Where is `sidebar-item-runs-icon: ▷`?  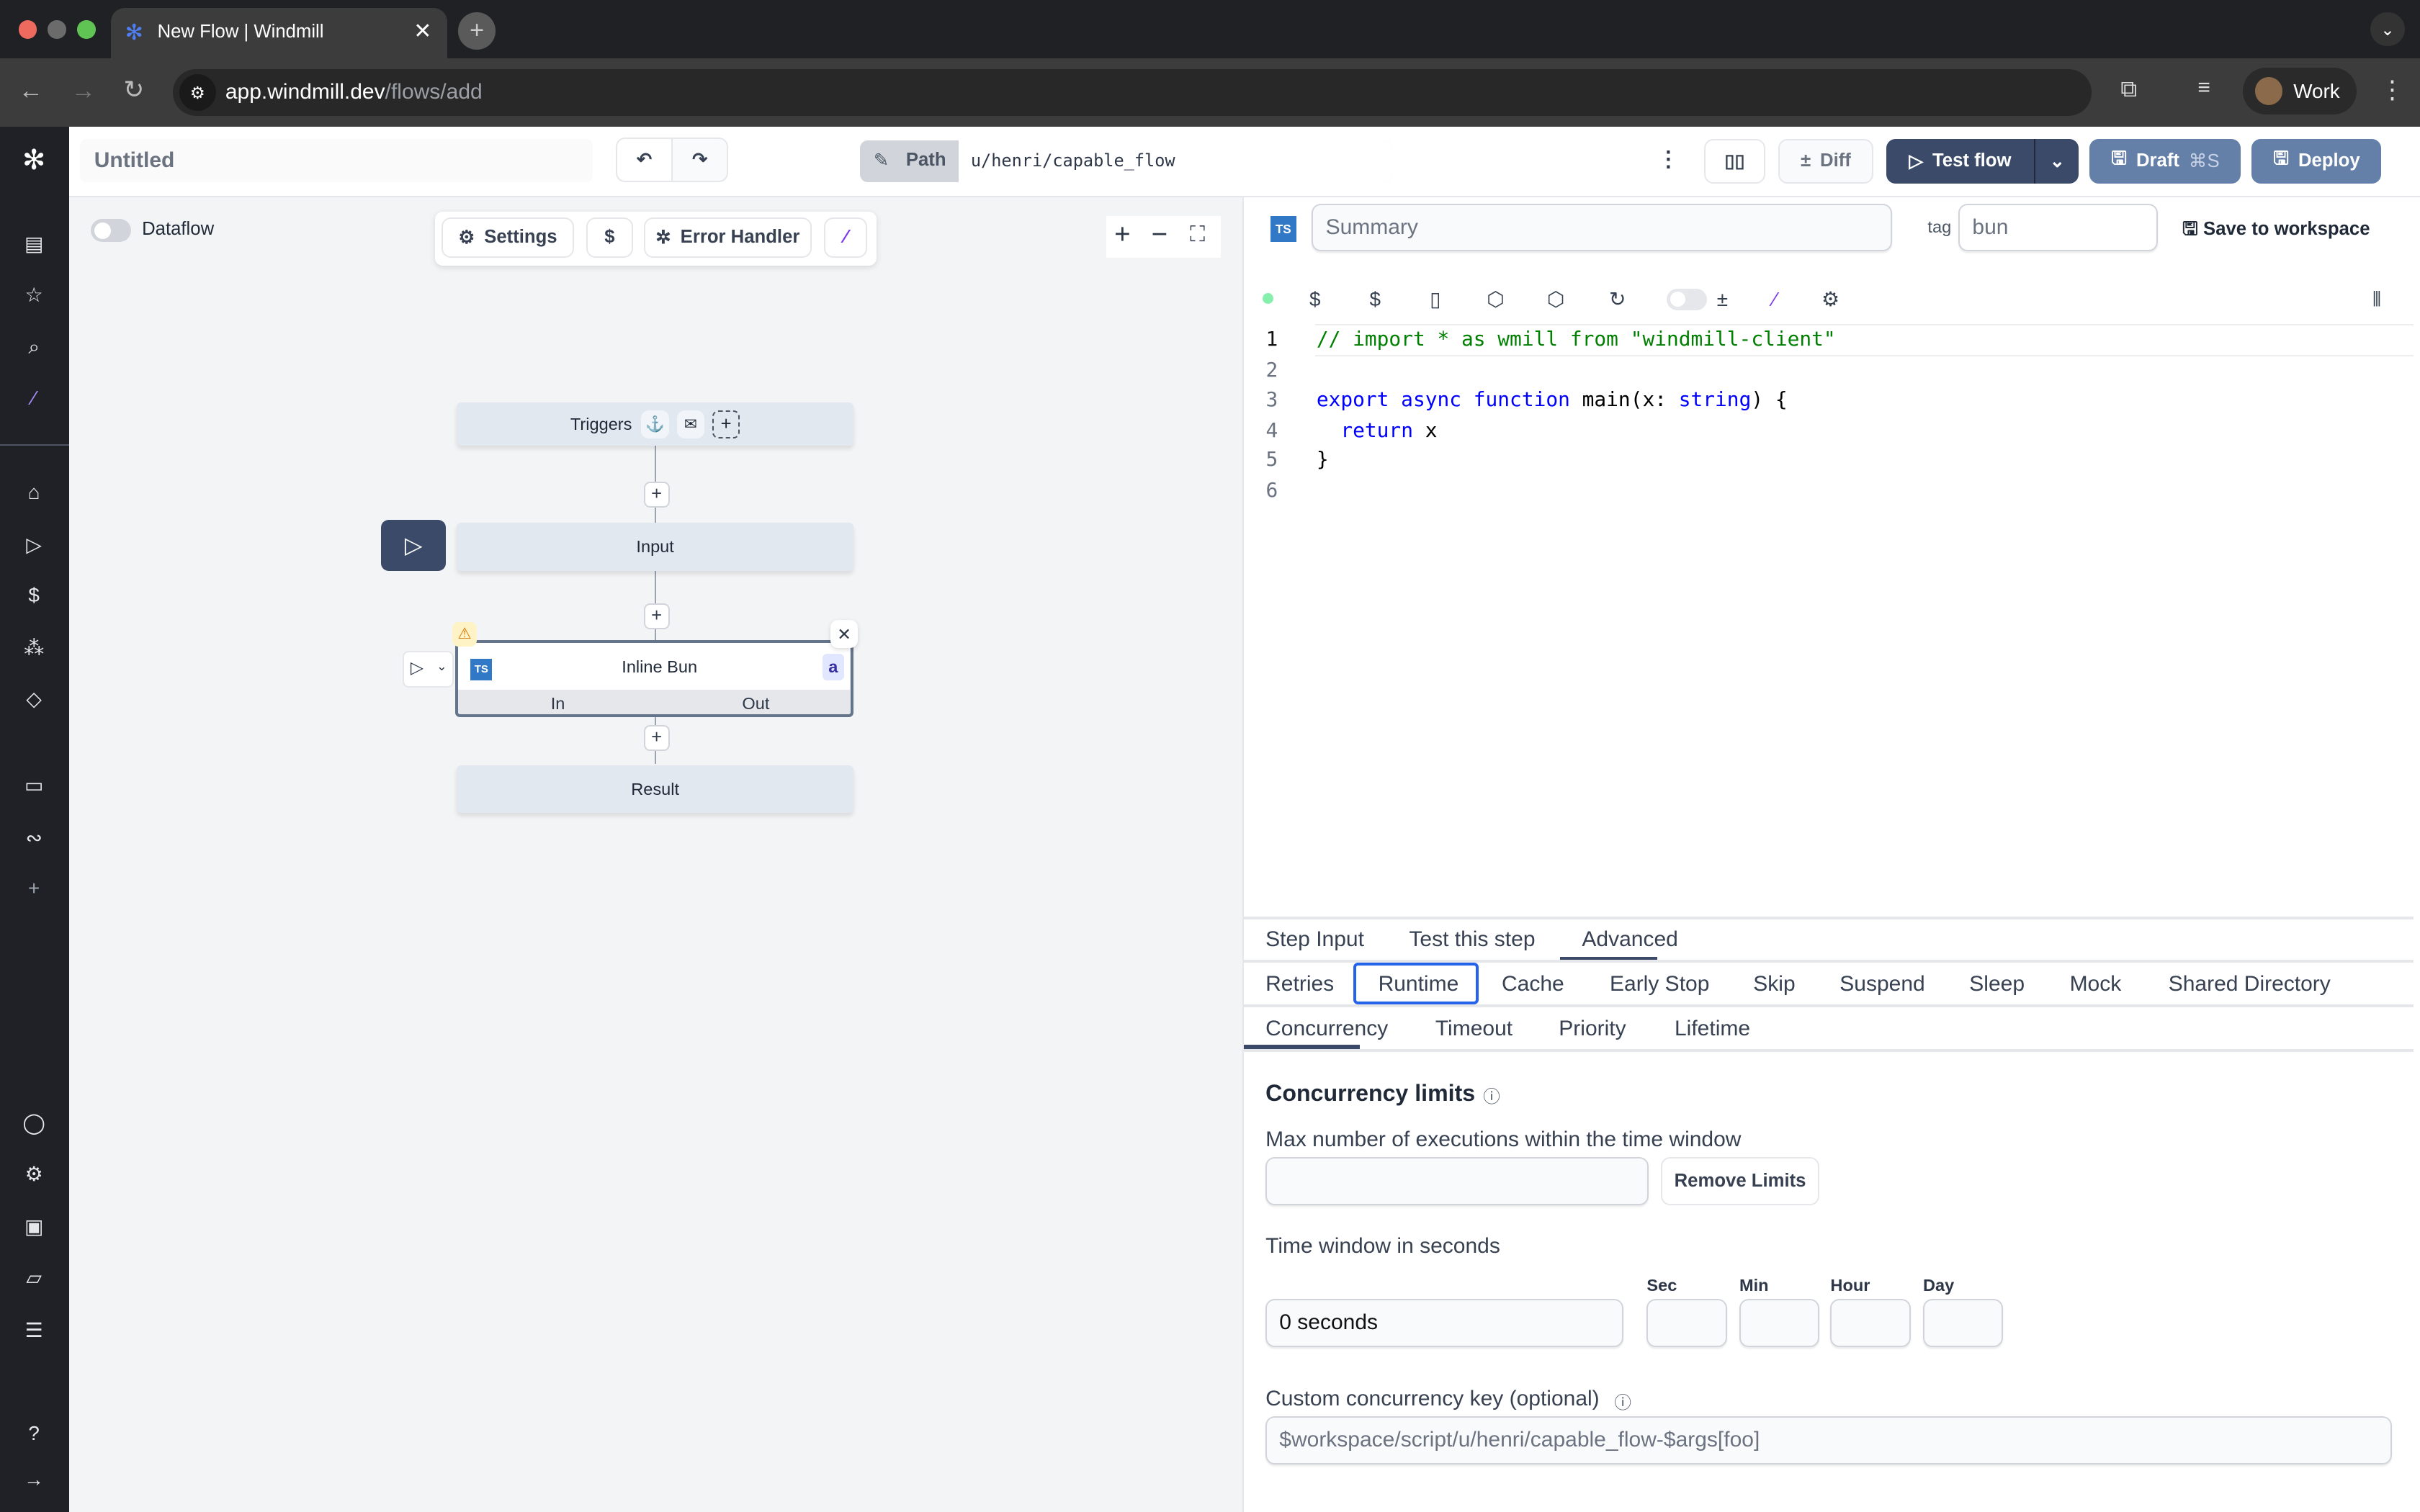
sidebar-item-runs-icon: ▷ is located at coordinates (34, 544).